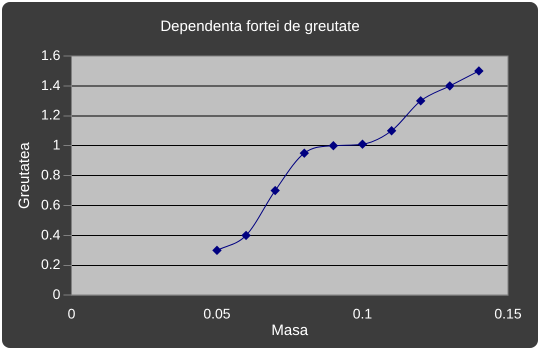 This screenshot has width=540, height=350. What do you see at coordinates (50, 204) in the screenshot?
I see `y-tick-label: 0.6` at bounding box center [50, 204].